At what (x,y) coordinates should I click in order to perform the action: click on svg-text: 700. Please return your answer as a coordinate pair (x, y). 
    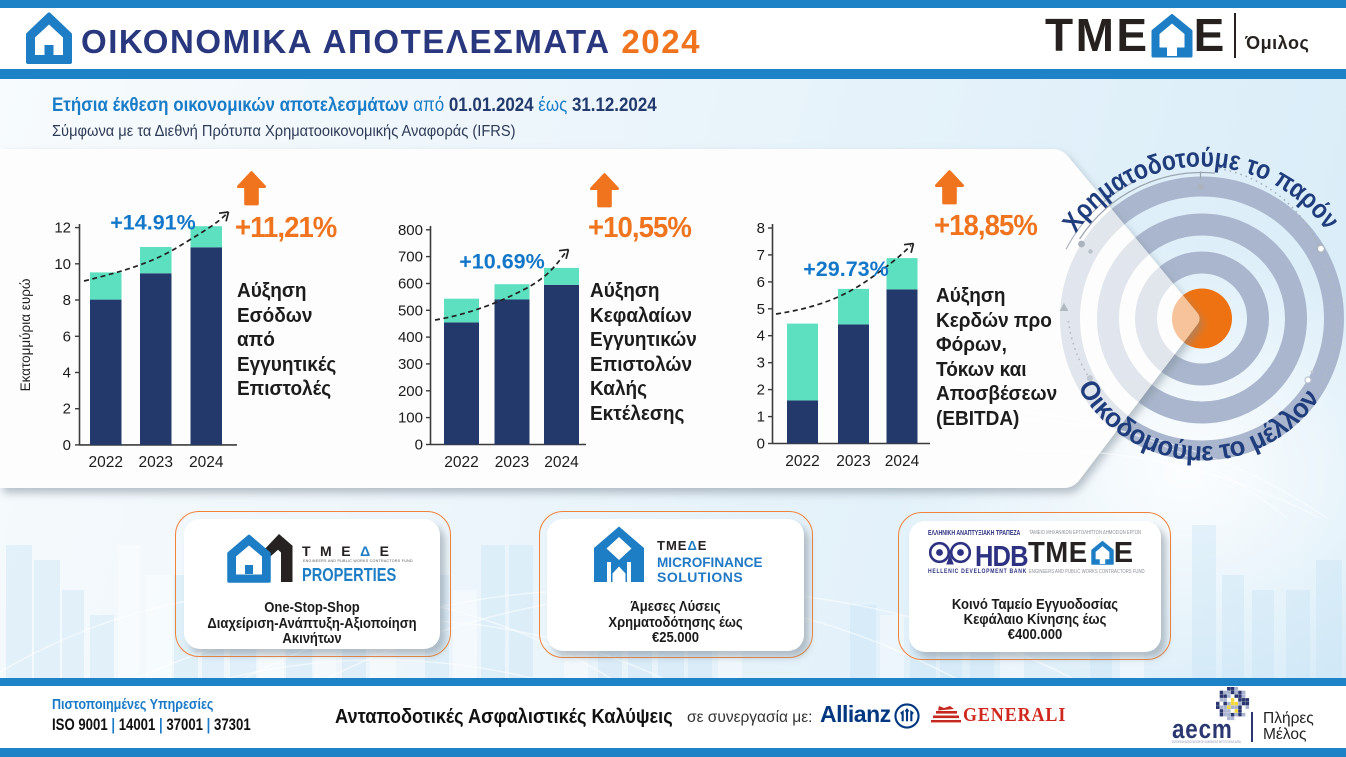
    Looking at the image, I should click on (410, 257).